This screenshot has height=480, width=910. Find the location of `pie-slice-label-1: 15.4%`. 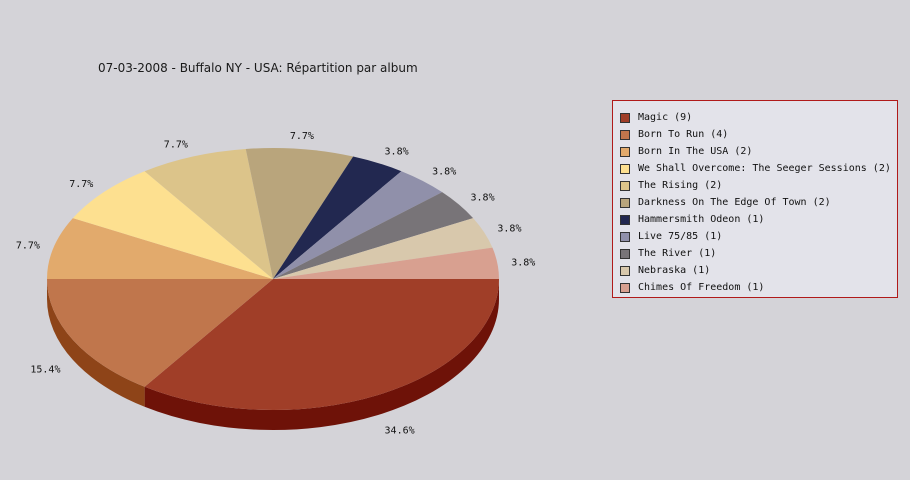

pie-slice-label-1: 15.4% is located at coordinates (45, 369).